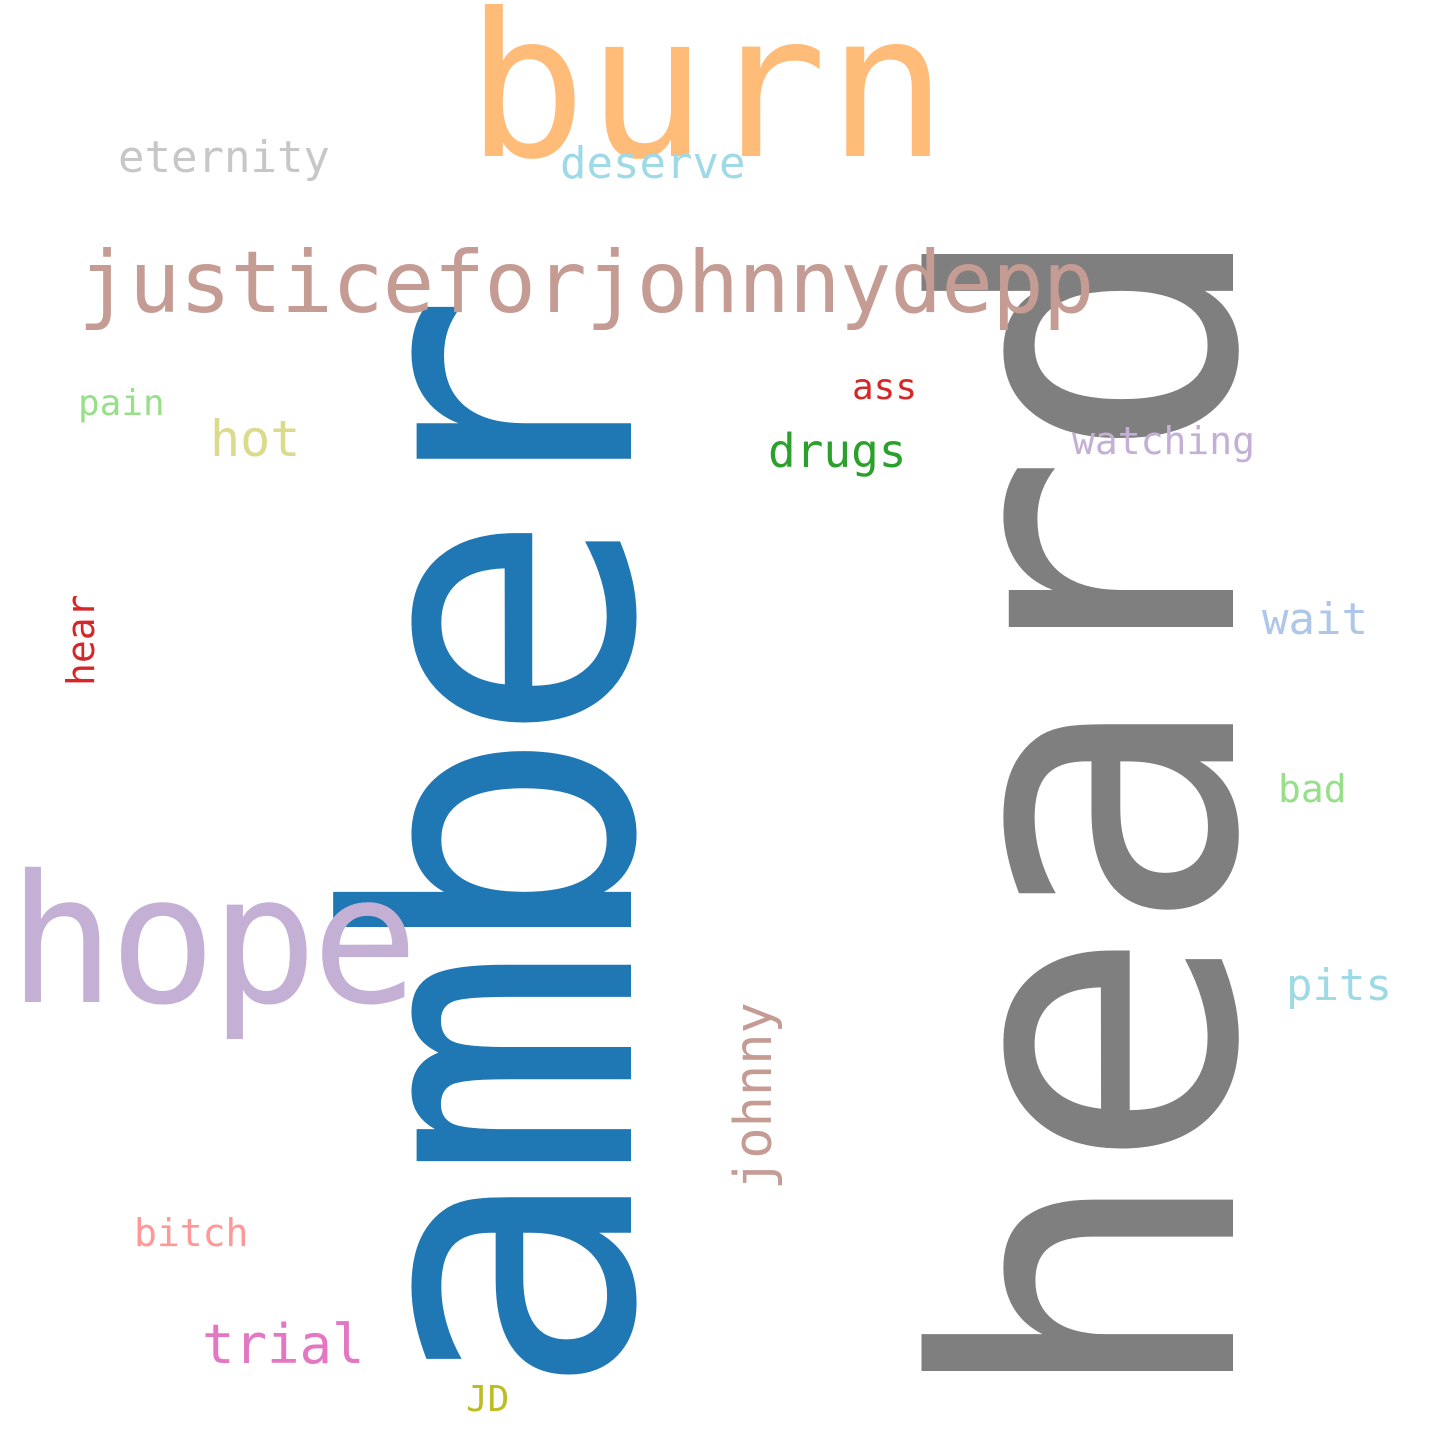  Describe the element at coordinates (488, 1399) in the screenshot. I see `word-jd: JD` at that location.